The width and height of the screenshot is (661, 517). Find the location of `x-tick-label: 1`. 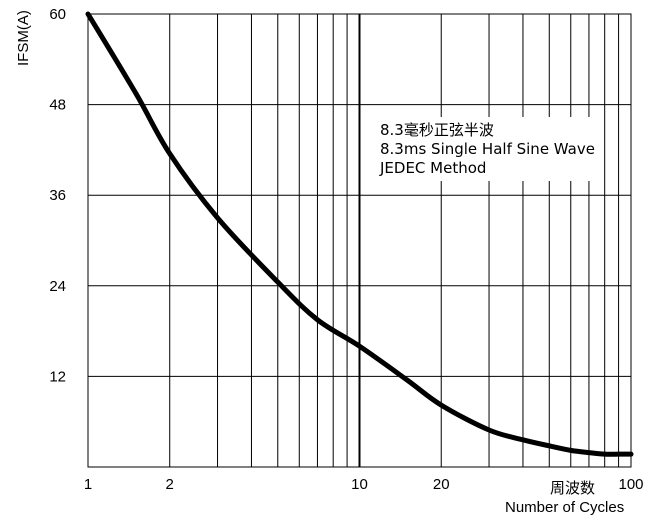

x-tick-label: 1 is located at coordinates (88, 484).